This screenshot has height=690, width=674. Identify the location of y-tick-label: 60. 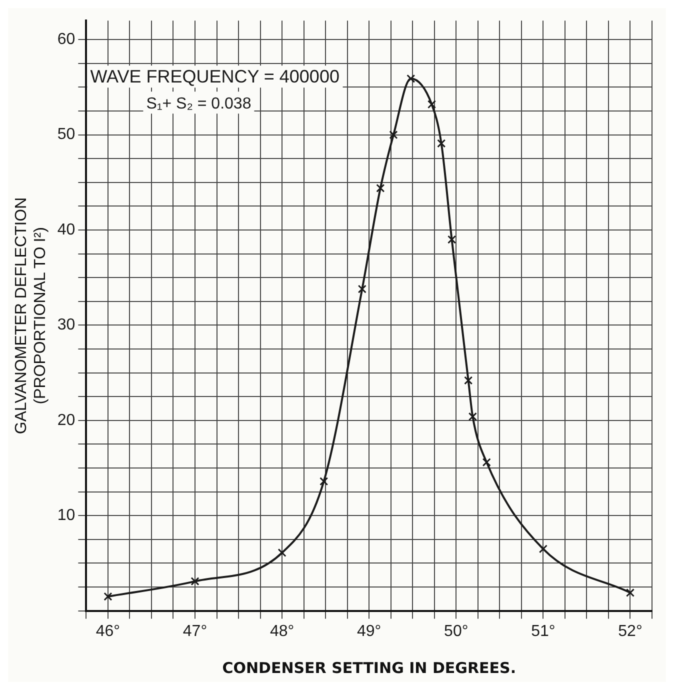
(66, 39).